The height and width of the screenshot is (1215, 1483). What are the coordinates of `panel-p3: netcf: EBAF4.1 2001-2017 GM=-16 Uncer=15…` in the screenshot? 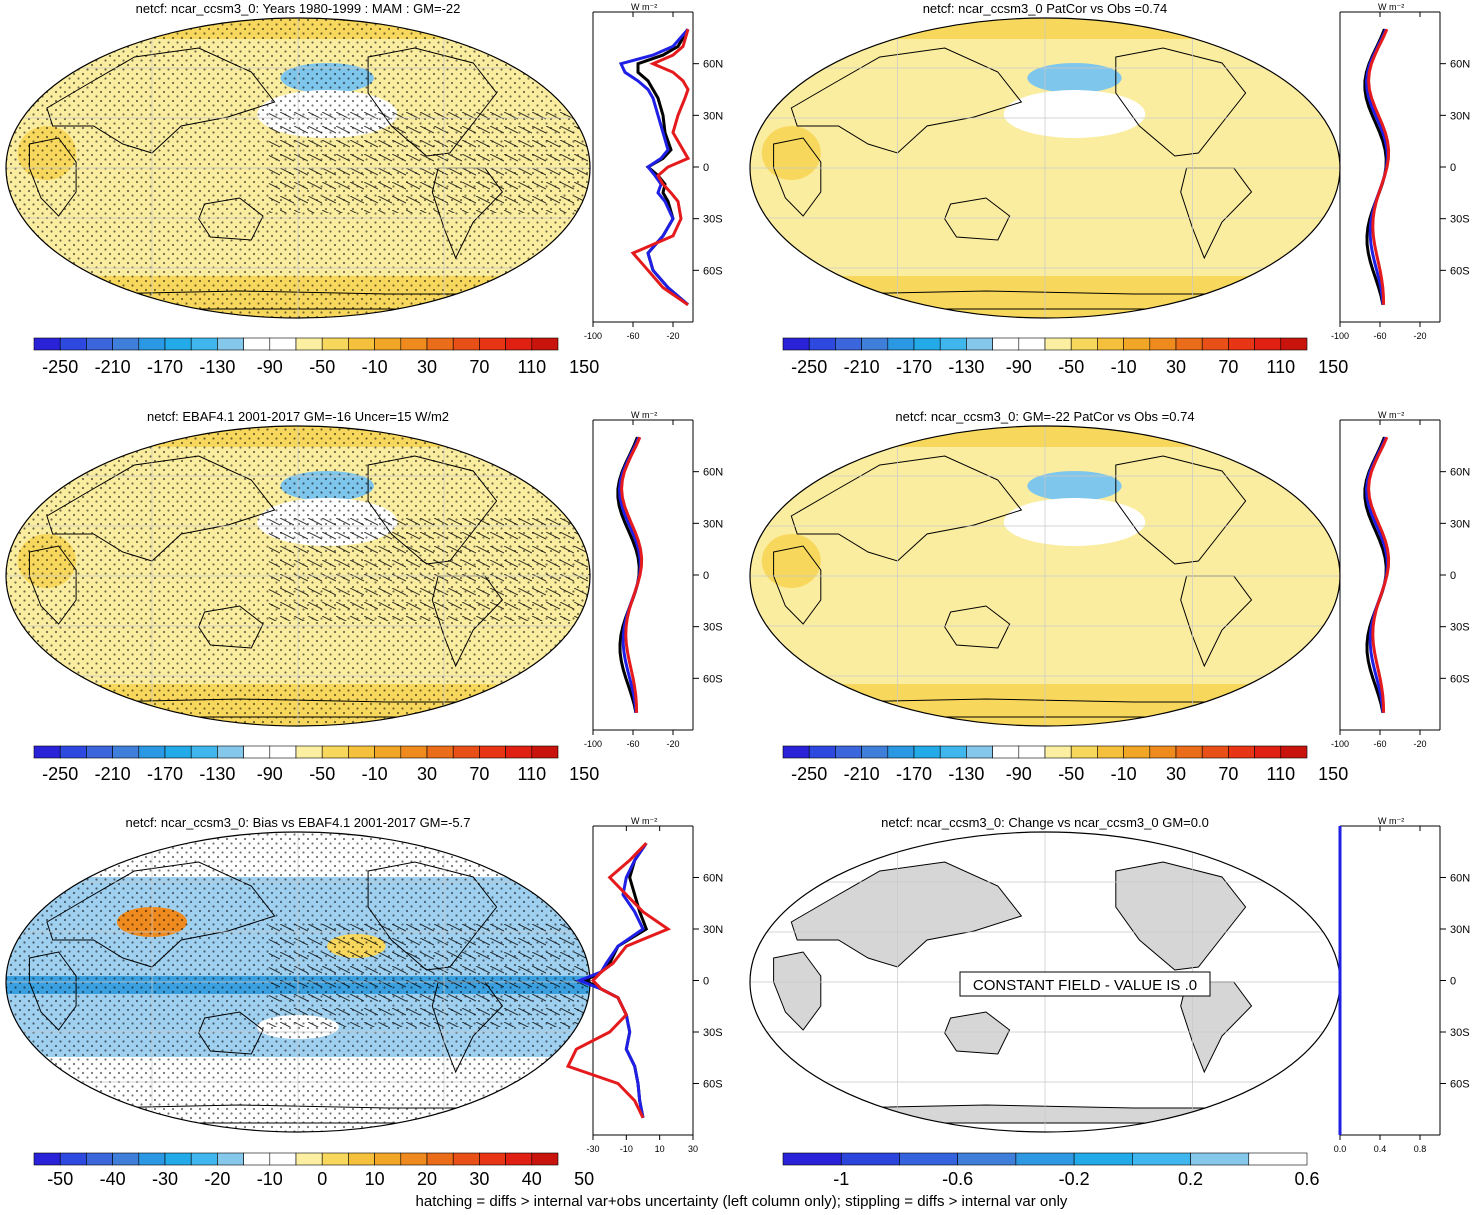 It's located at (364, 596).